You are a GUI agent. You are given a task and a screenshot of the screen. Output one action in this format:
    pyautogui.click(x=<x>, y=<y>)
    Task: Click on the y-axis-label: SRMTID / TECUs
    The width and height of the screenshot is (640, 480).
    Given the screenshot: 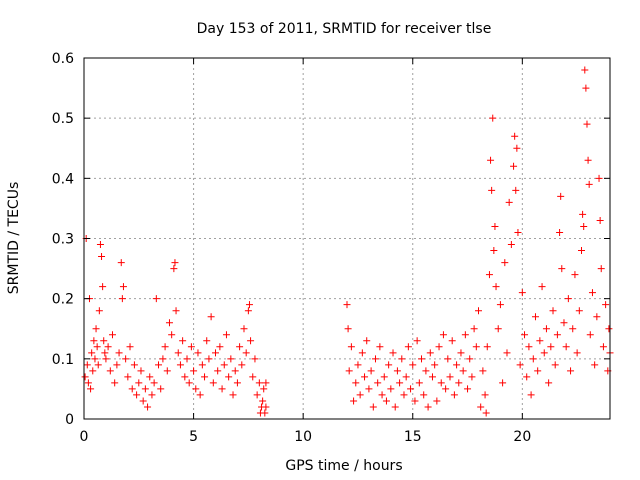 What is the action you would take?
    pyautogui.click(x=14, y=238)
    